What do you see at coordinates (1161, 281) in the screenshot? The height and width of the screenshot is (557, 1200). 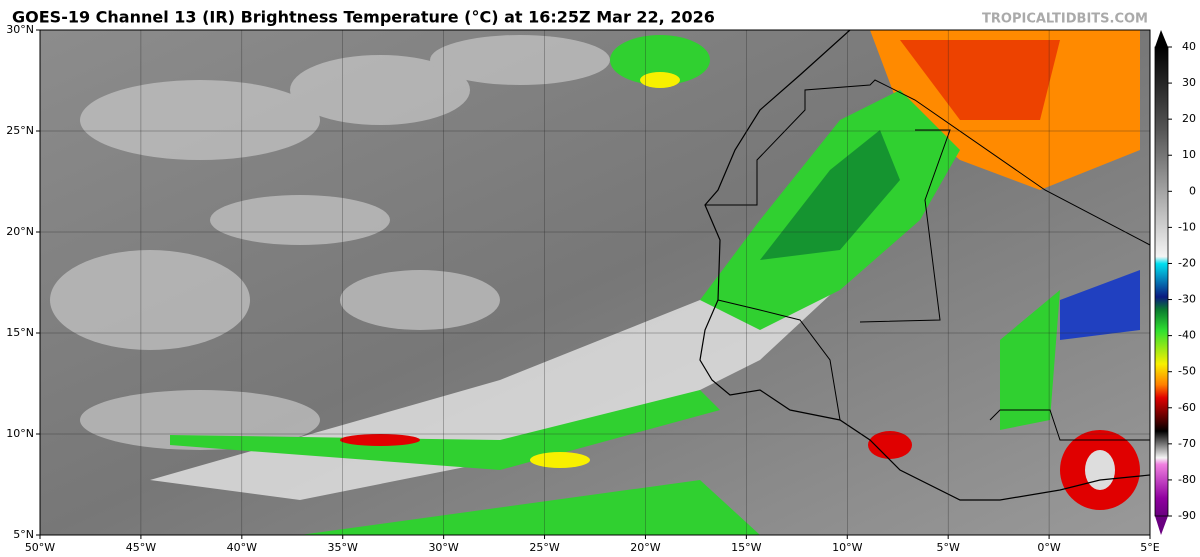 I see `colorbar` at bounding box center [1161, 281].